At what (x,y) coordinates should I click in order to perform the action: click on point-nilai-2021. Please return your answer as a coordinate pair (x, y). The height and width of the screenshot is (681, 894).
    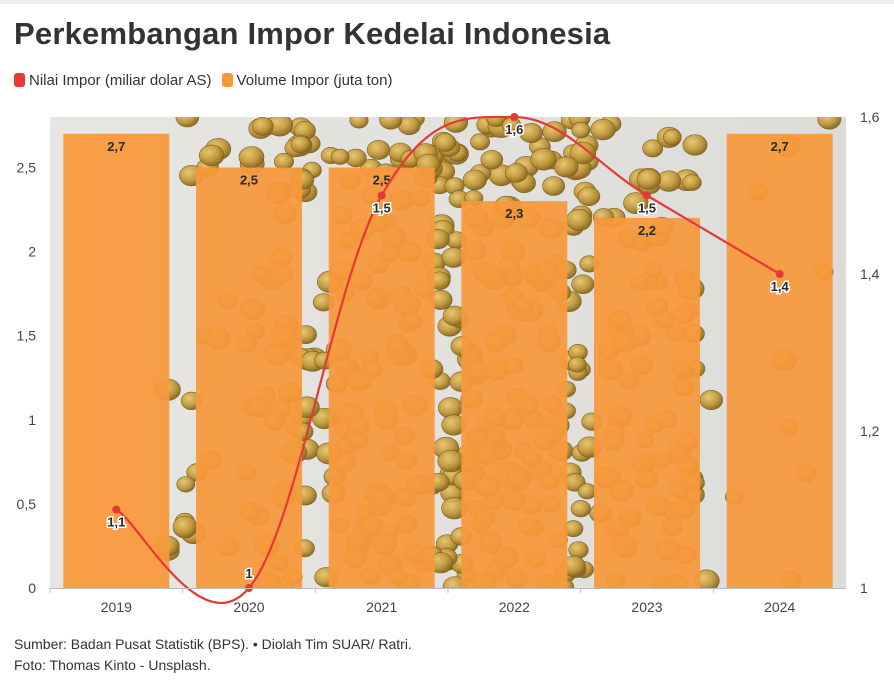
    Looking at the image, I should click on (381, 195).